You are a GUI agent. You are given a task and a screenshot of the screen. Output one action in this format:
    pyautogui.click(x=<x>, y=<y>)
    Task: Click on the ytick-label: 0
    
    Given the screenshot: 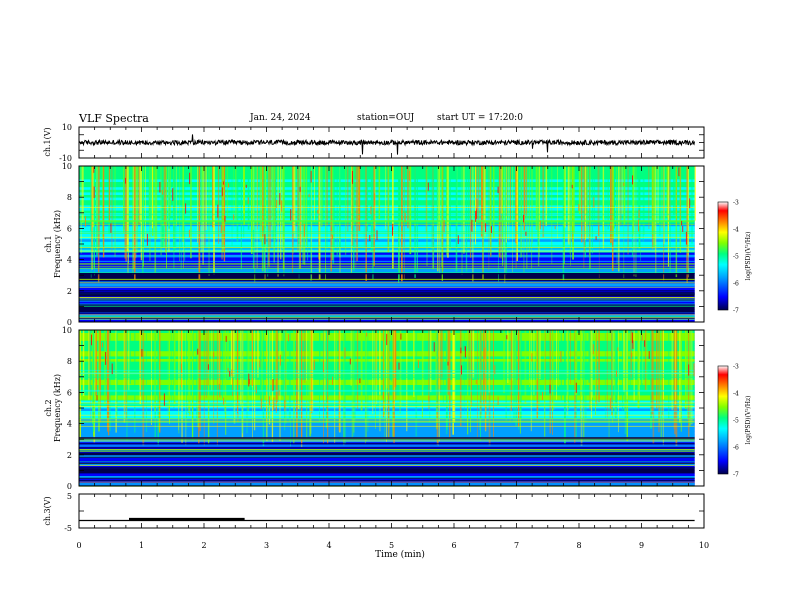 What is the action you would take?
    pyautogui.click(x=69, y=486)
    